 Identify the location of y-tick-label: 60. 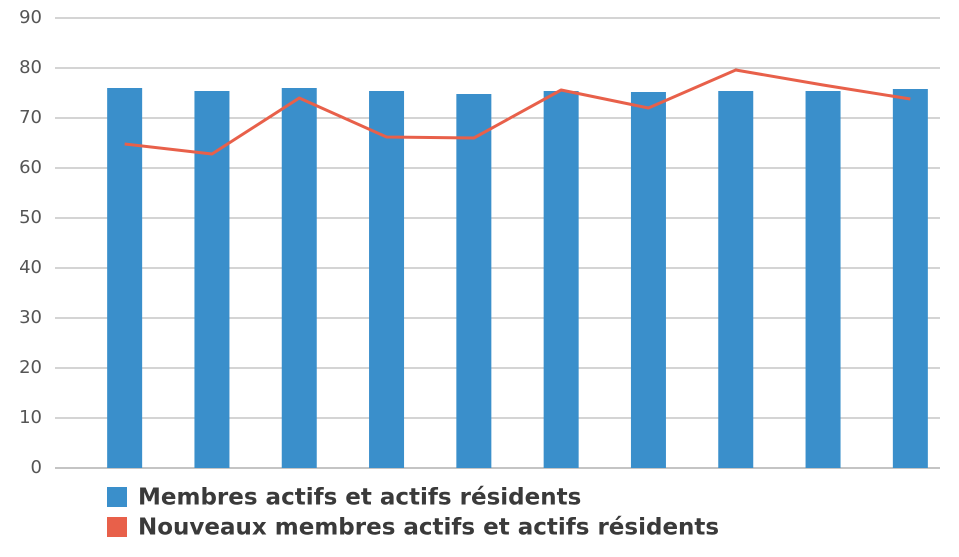
(30, 167).